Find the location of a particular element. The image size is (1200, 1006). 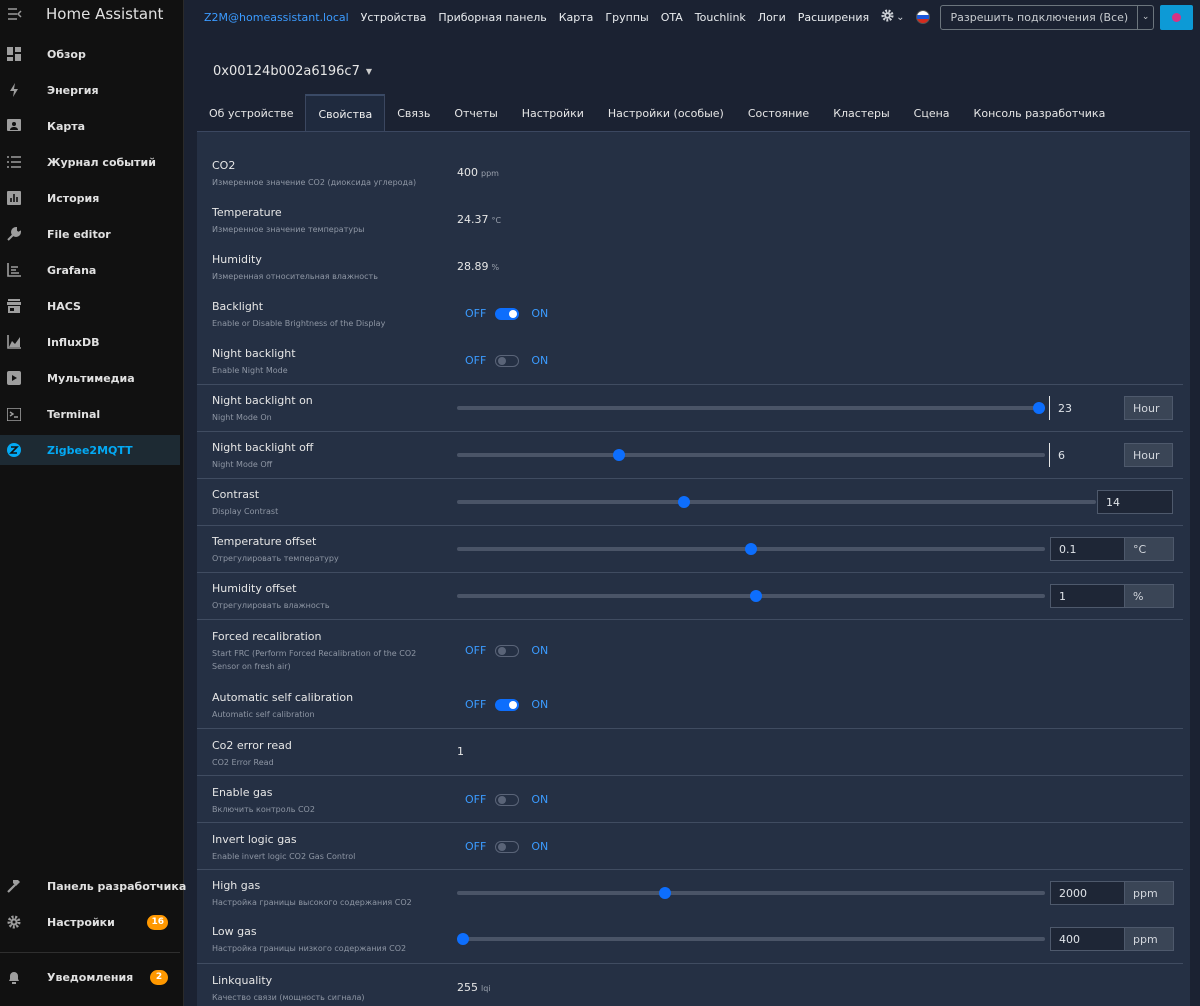

number-input: 14 is located at coordinates (1135, 502).